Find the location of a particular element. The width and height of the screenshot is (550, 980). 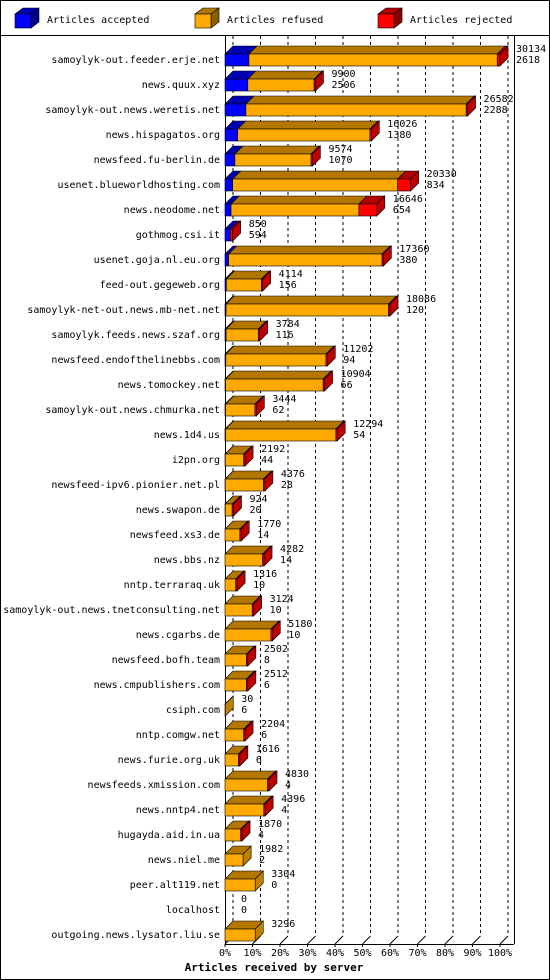

y-tick-label: usenet.goja.nl.eu.org is located at coordinates (157, 260).